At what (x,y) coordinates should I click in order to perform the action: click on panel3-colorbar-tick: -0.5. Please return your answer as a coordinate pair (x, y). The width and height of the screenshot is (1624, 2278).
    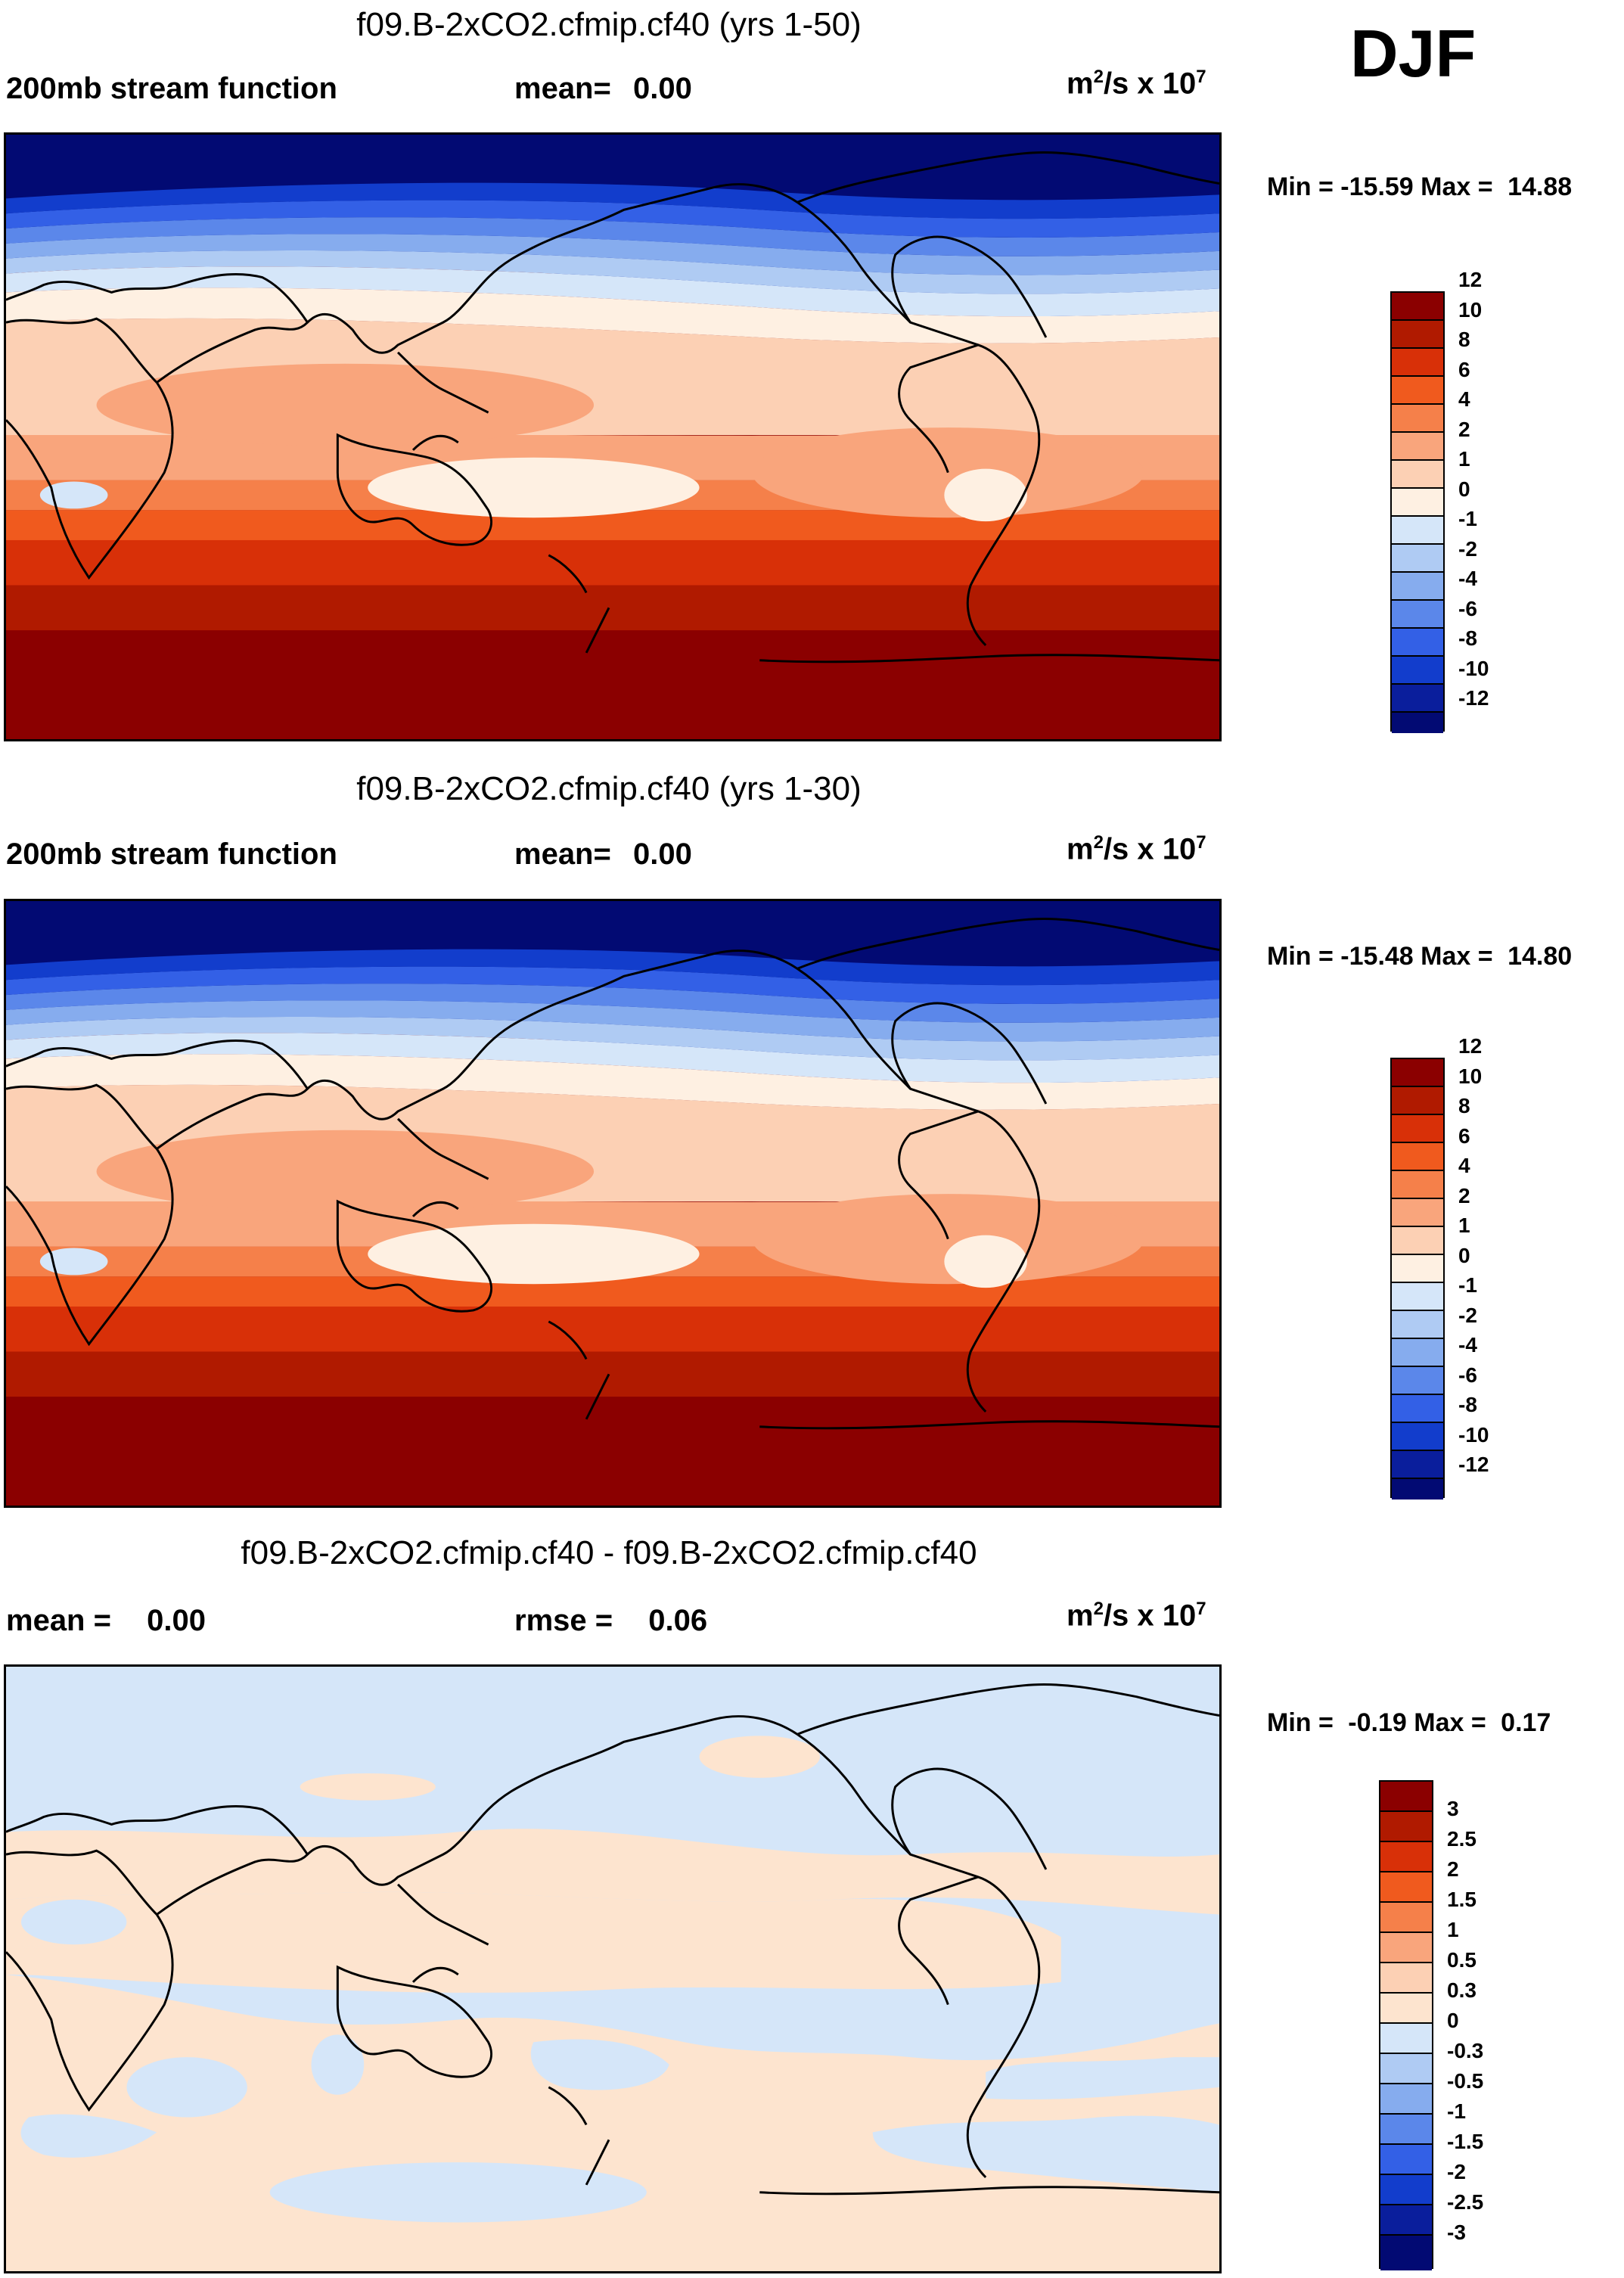
    Looking at the image, I should click on (1465, 2081).